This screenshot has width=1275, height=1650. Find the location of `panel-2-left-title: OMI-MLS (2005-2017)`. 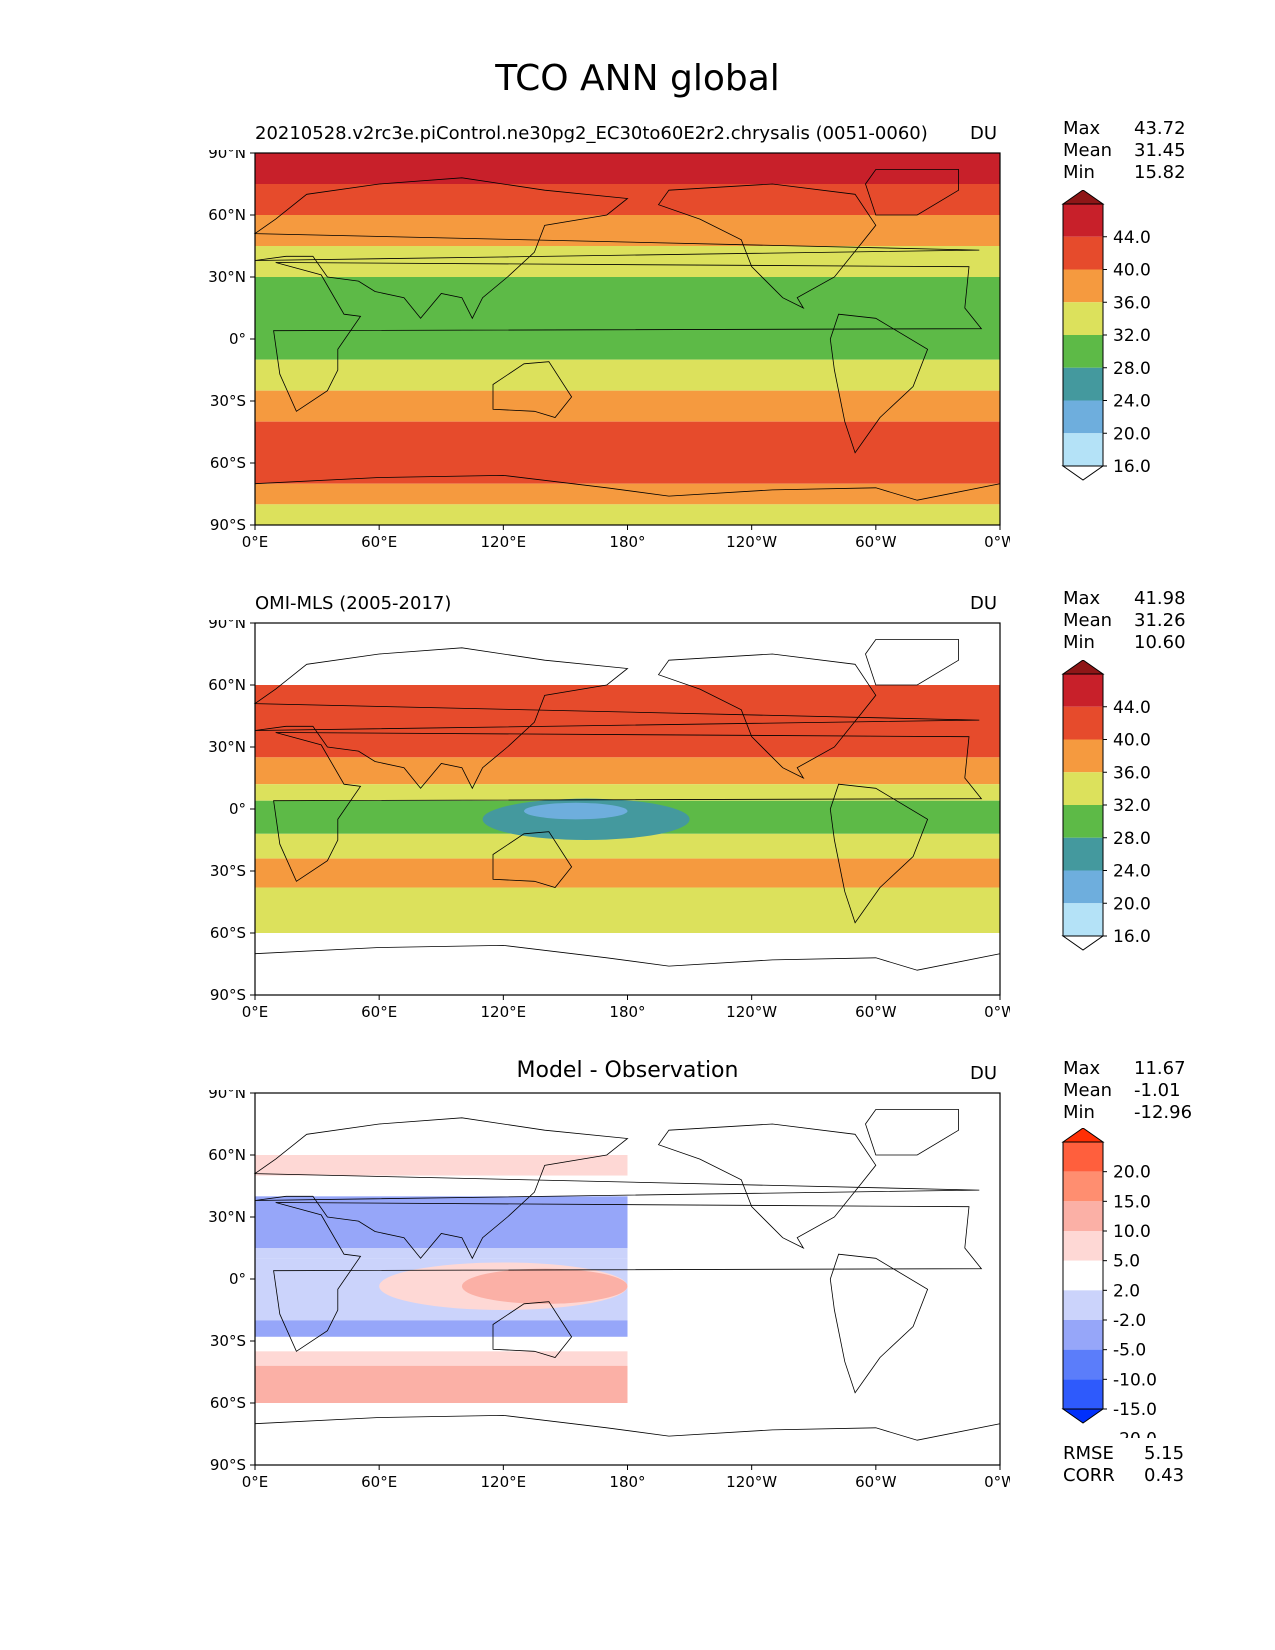

panel-2-left-title: OMI-MLS (2005-2017) is located at coordinates (353, 603).